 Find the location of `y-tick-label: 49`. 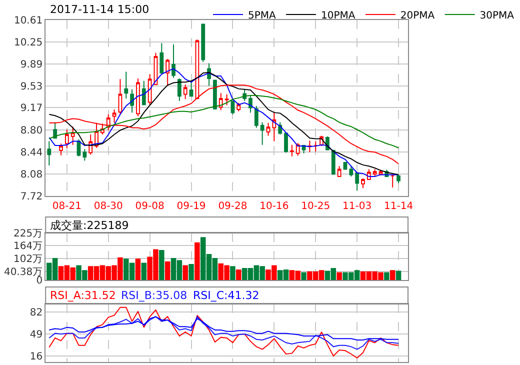

y-tick-label: 49 is located at coordinates (36, 335).